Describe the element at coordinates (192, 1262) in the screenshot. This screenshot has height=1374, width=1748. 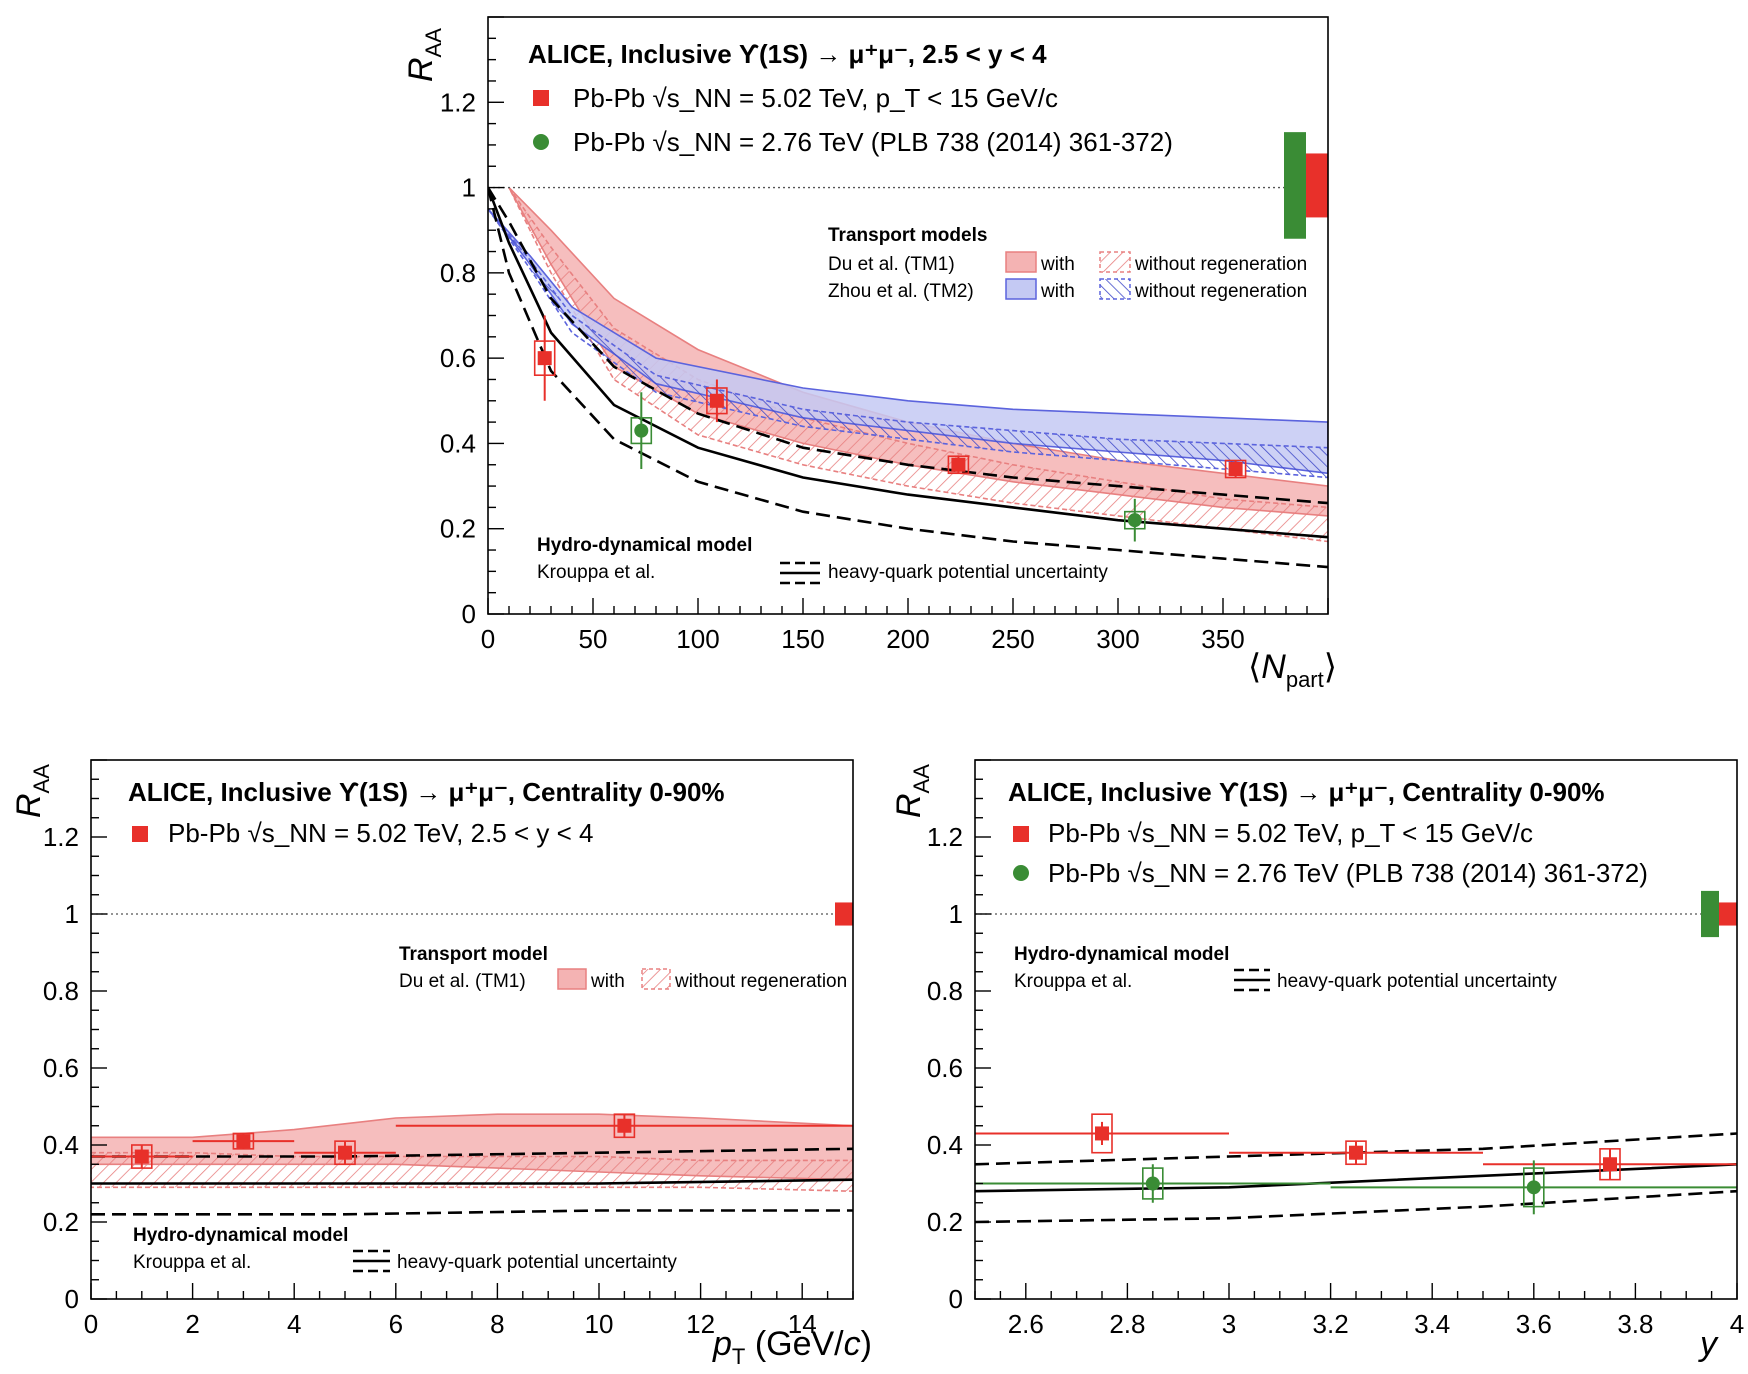
I see `p2-hydro-label: Krouppa et al.` at that location.